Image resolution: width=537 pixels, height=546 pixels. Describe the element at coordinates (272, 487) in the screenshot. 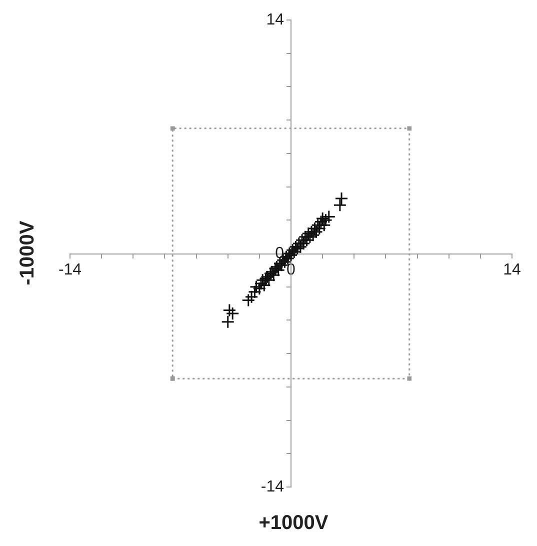

I see `y-tick-label: -14` at that location.